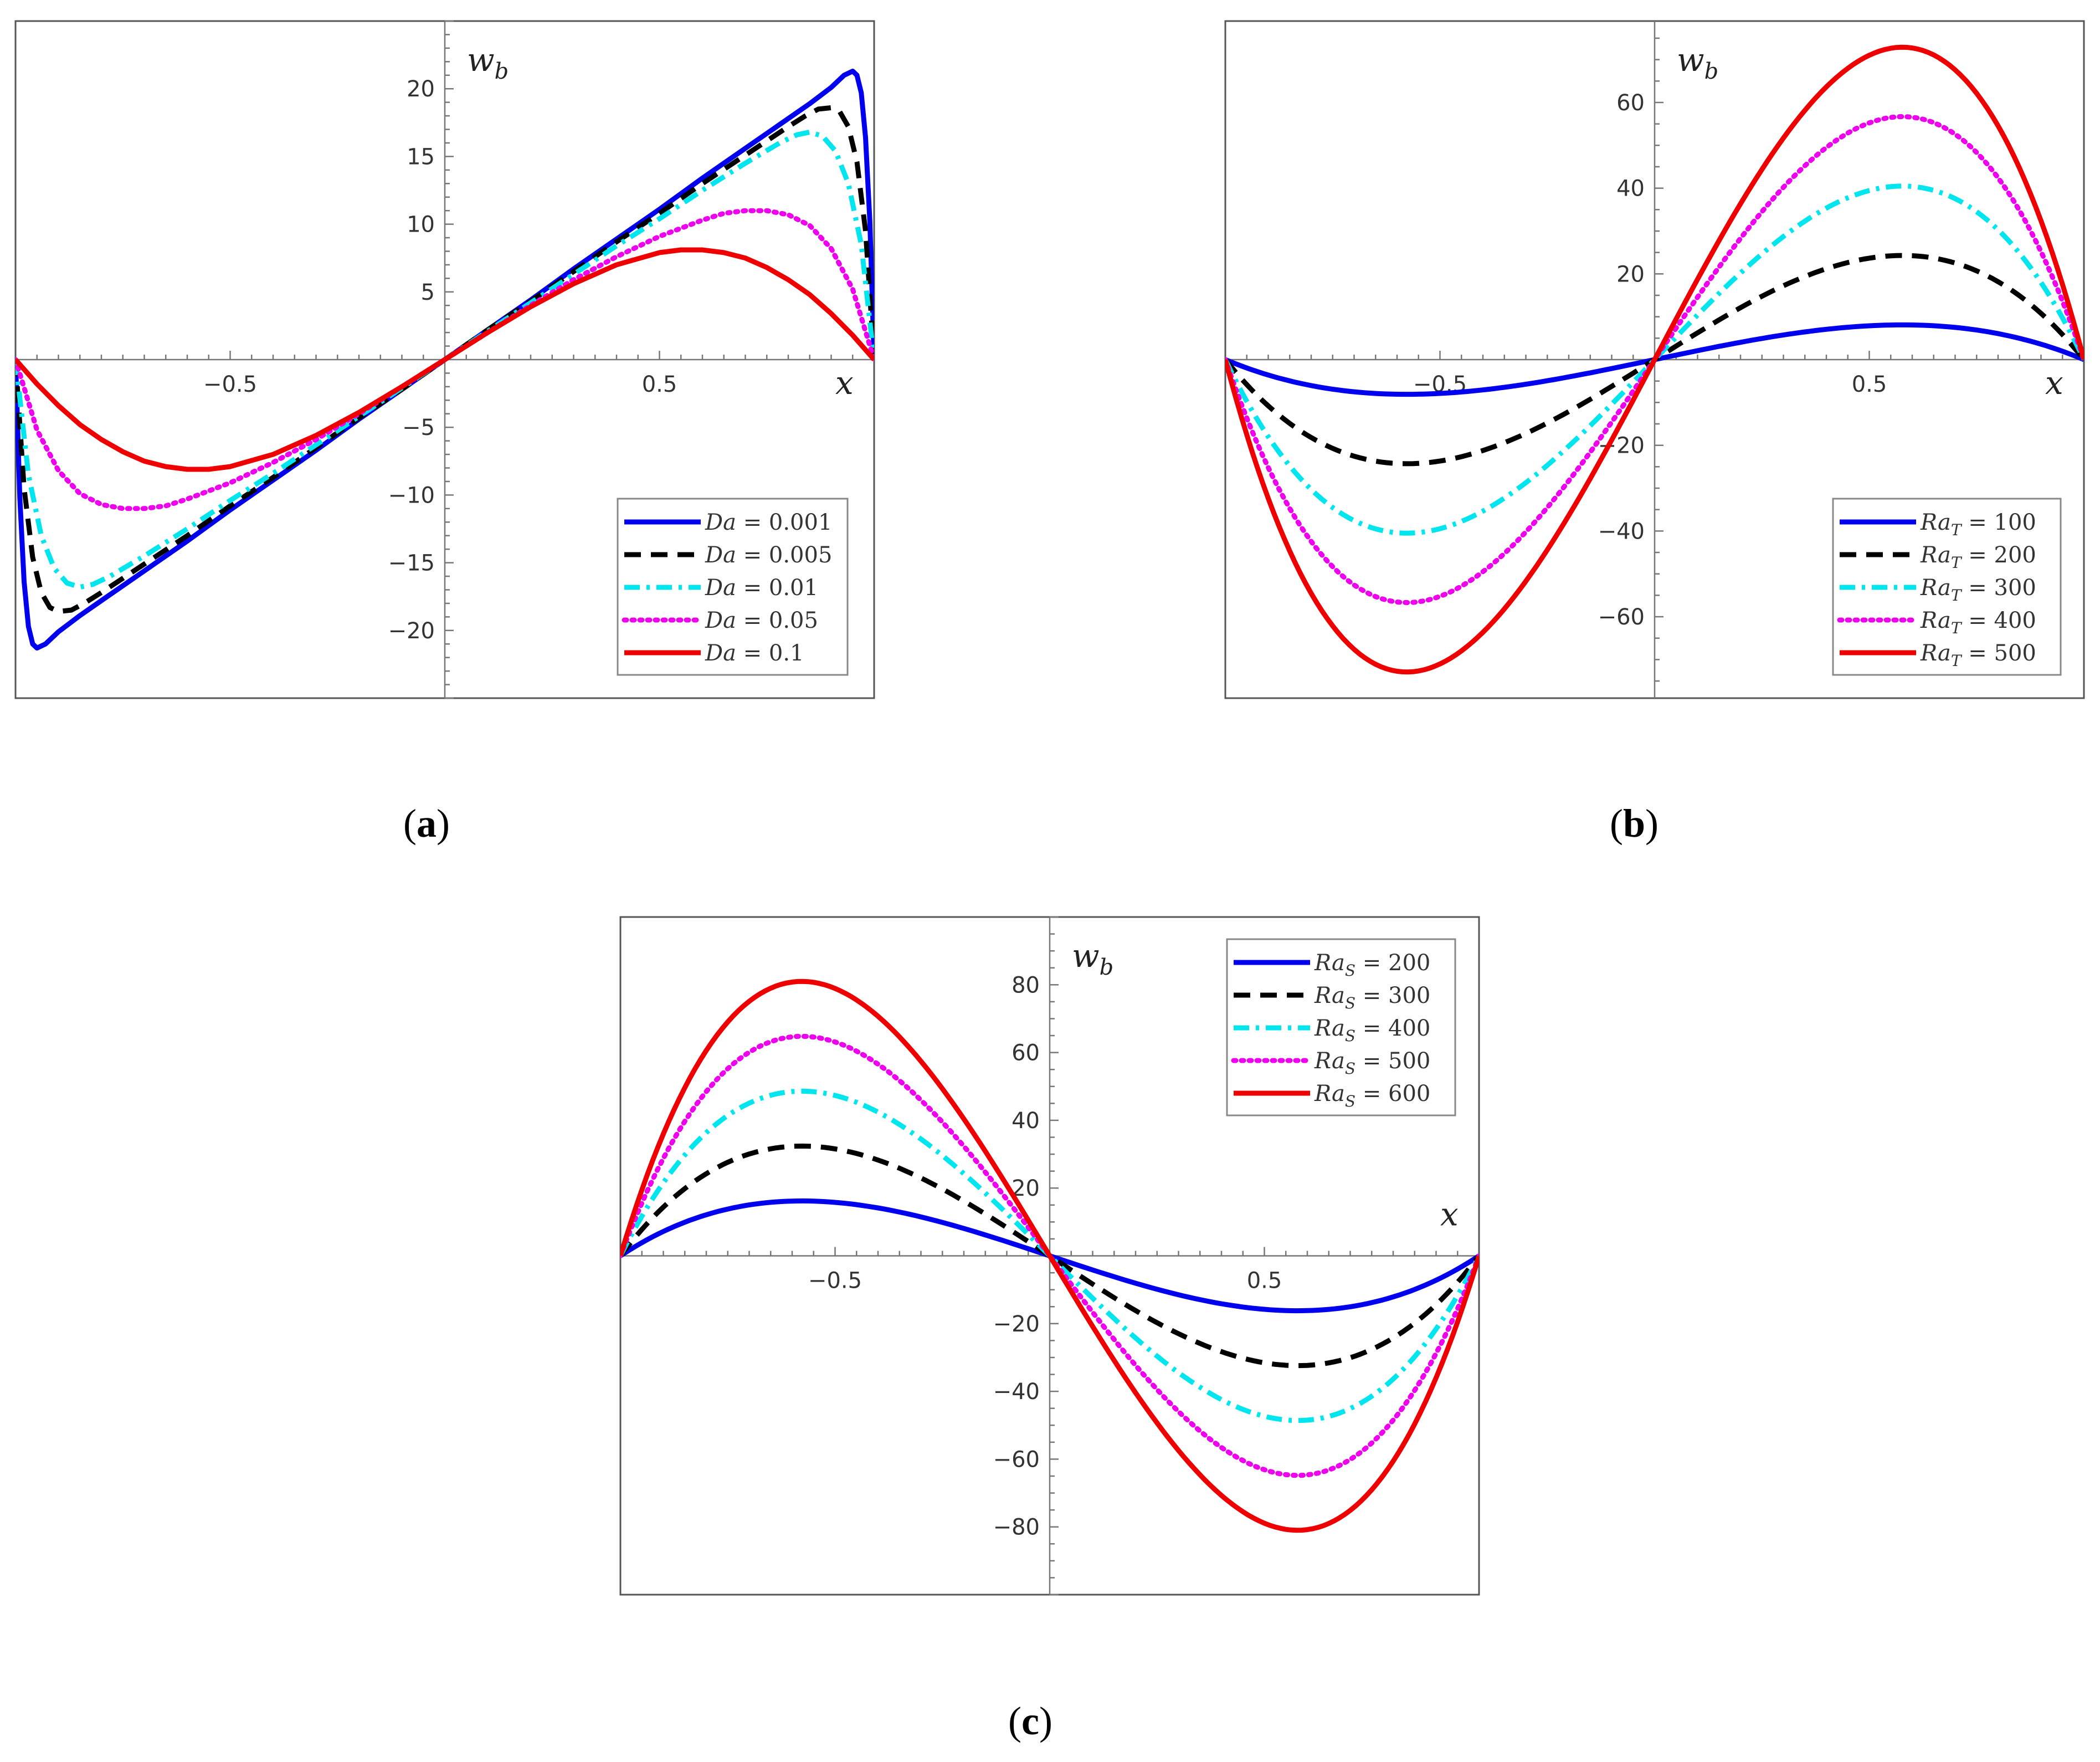 This screenshot has height=1762, width=2100. Describe the element at coordinates (1030, 1721) in the screenshot. I see `panel-c-caption: (c)` at that location.